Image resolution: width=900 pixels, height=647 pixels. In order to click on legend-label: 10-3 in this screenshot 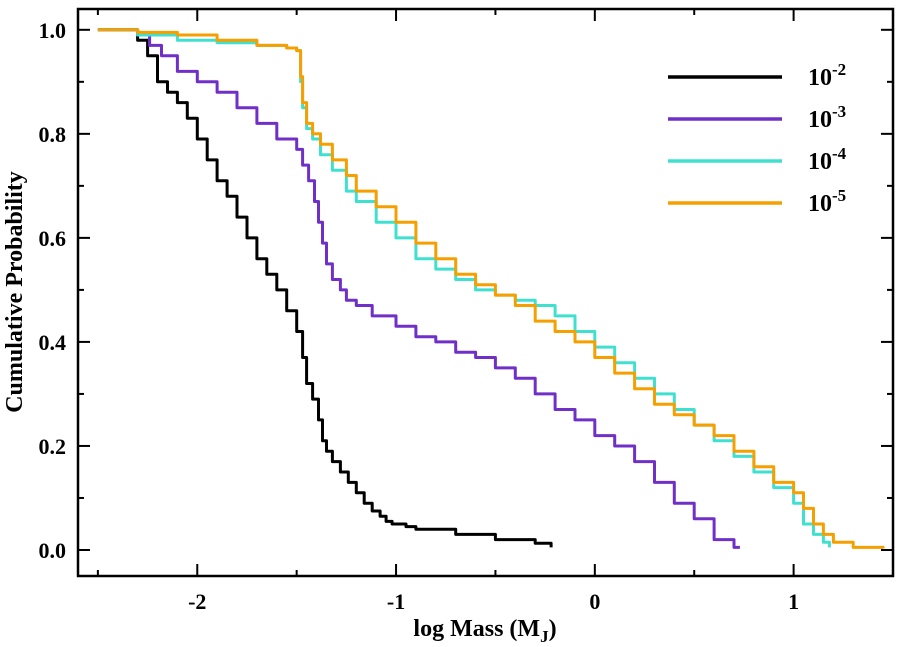, I will do `click(827, 117)`.